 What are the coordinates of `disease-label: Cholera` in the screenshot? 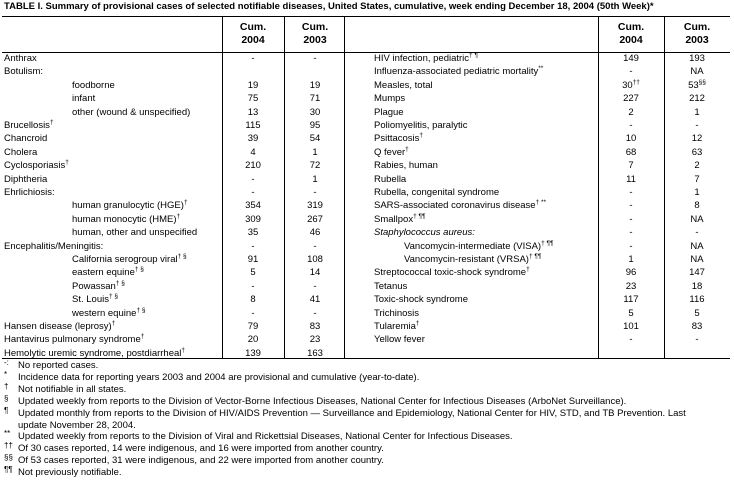 It's located at (21, 152).